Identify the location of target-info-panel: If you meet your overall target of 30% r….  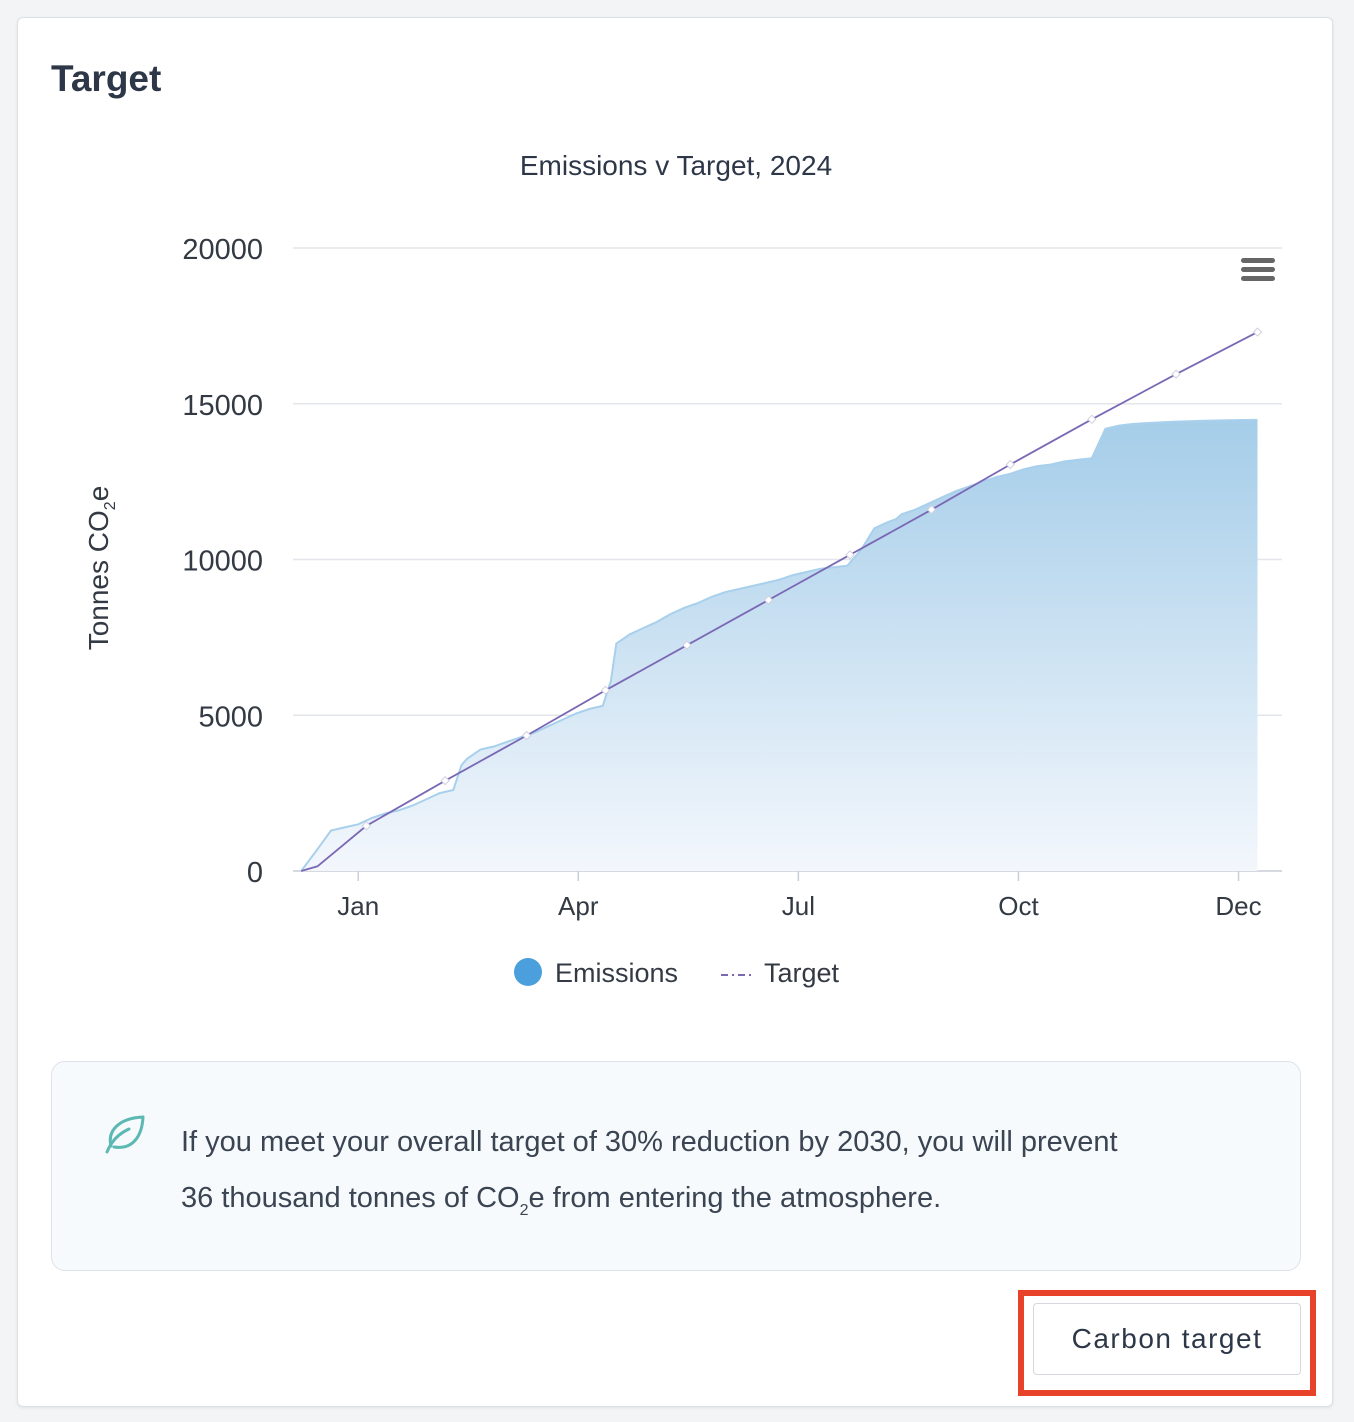
(676, 1166).